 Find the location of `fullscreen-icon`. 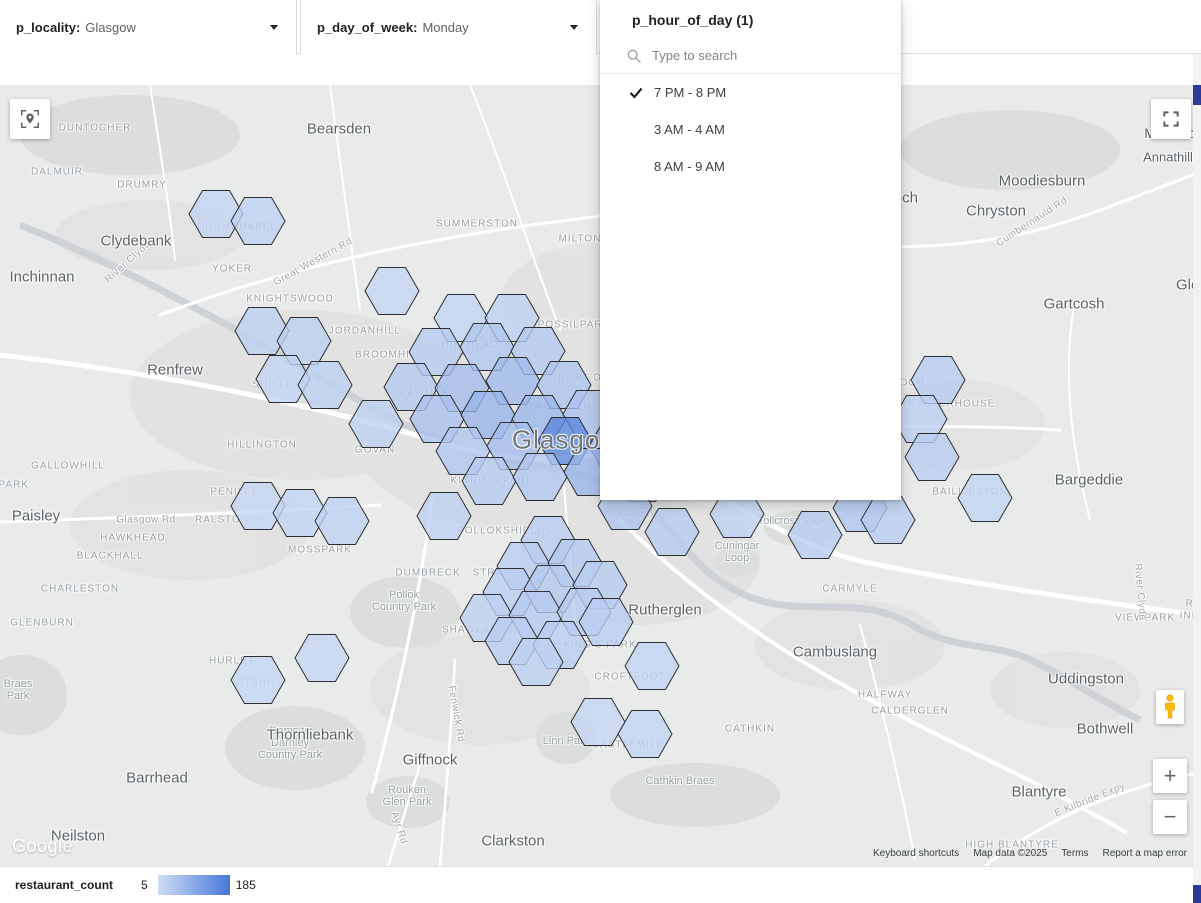

fullscreen-icon is located at coordinates (1171, 119).